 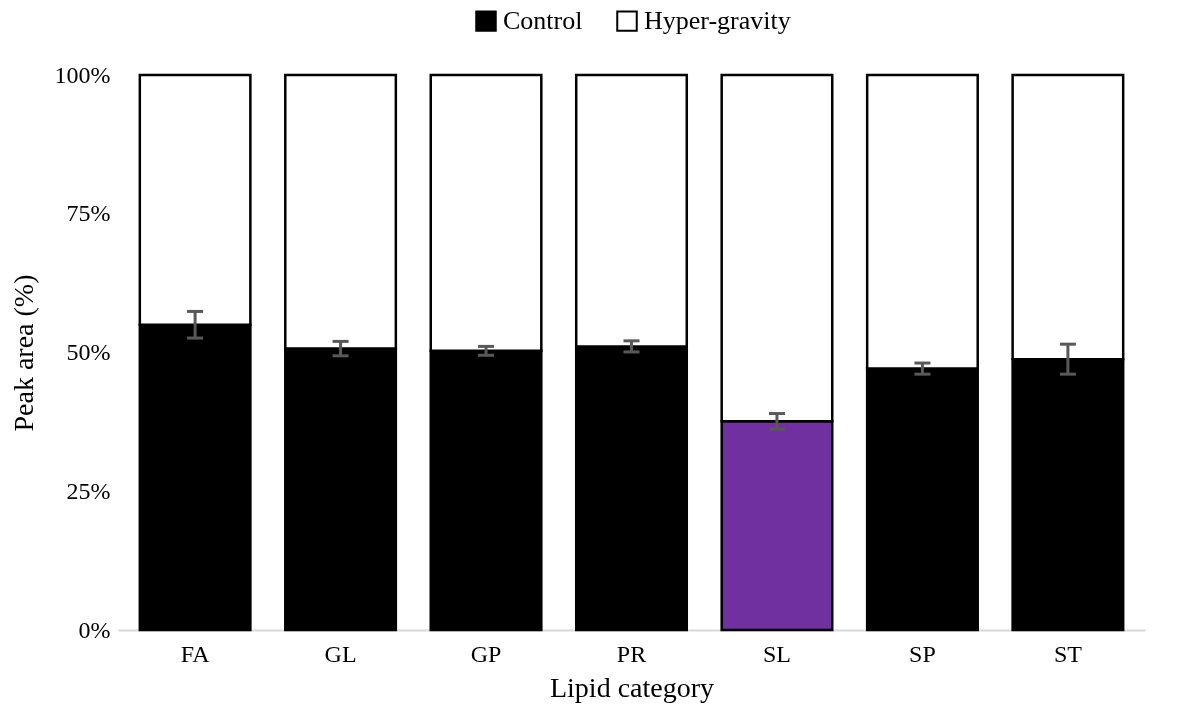 I want to click on y-tick-label: 50%, so click(x=88, y=352).